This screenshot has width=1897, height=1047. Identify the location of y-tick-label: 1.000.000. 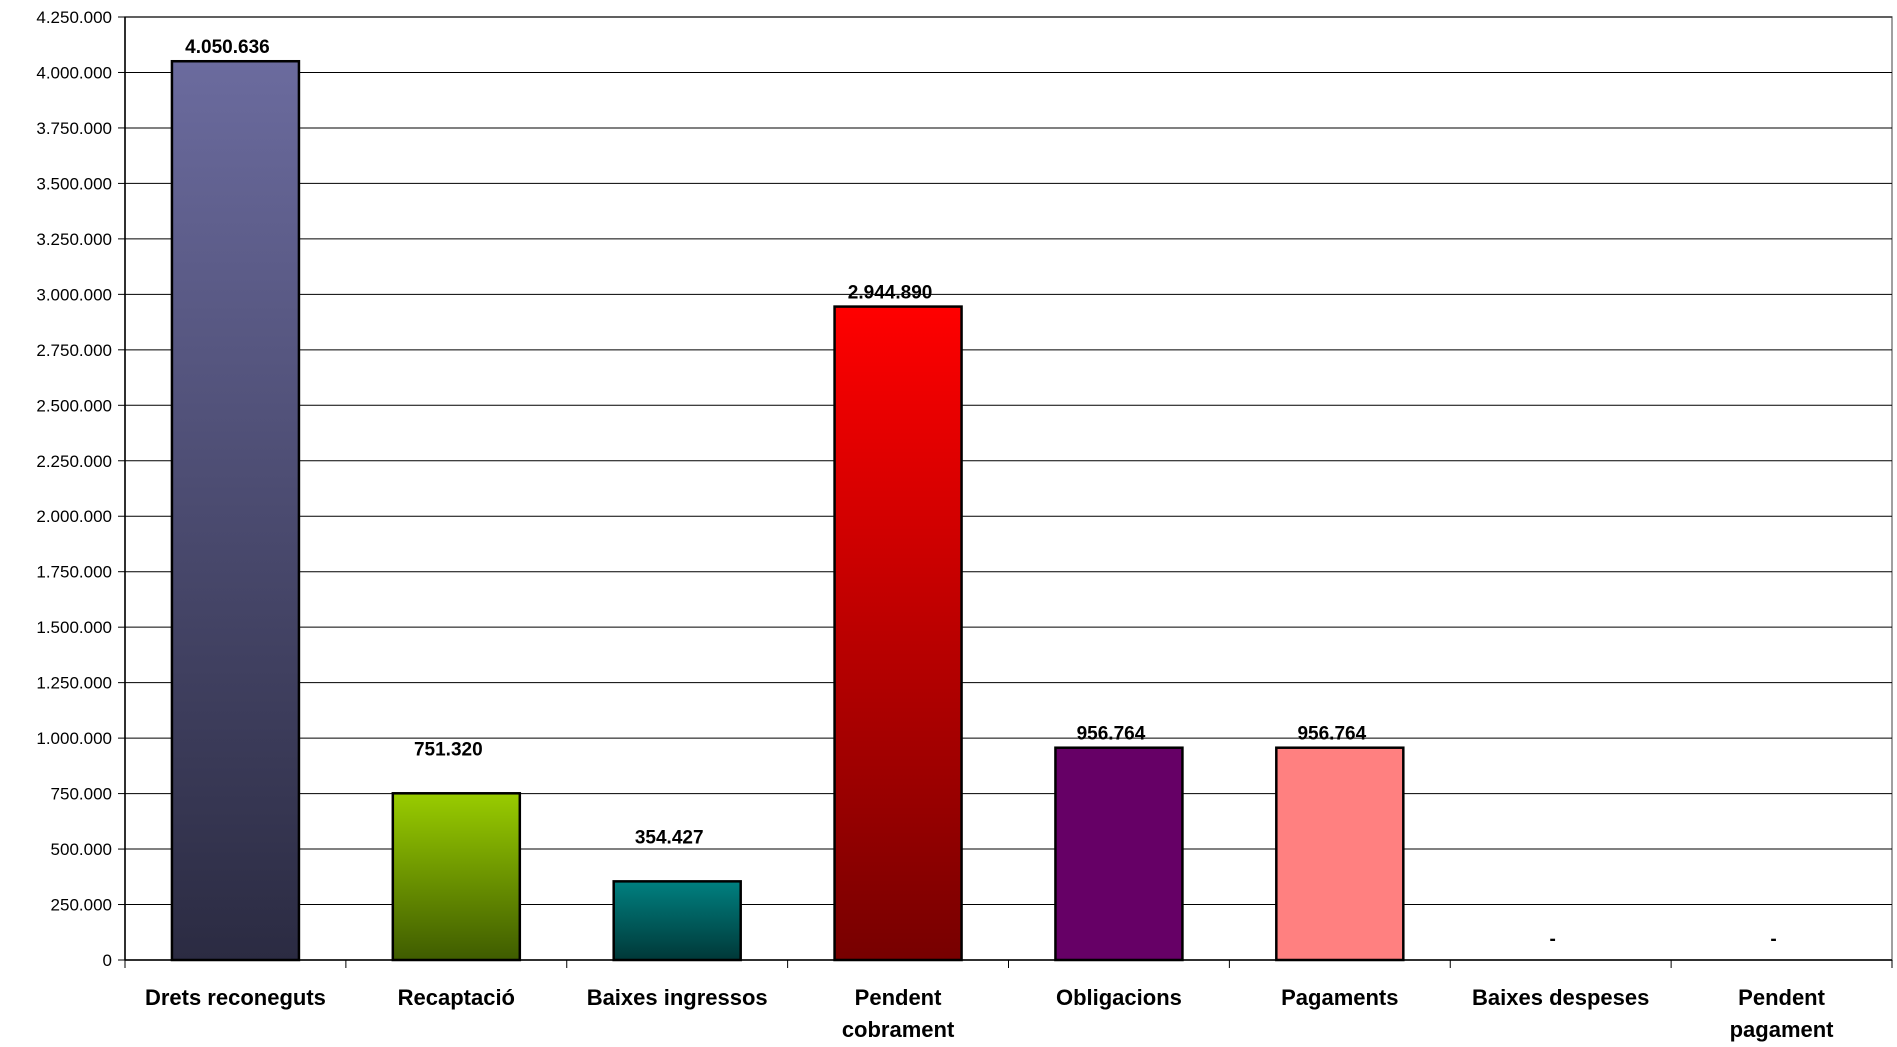
(74, 738).